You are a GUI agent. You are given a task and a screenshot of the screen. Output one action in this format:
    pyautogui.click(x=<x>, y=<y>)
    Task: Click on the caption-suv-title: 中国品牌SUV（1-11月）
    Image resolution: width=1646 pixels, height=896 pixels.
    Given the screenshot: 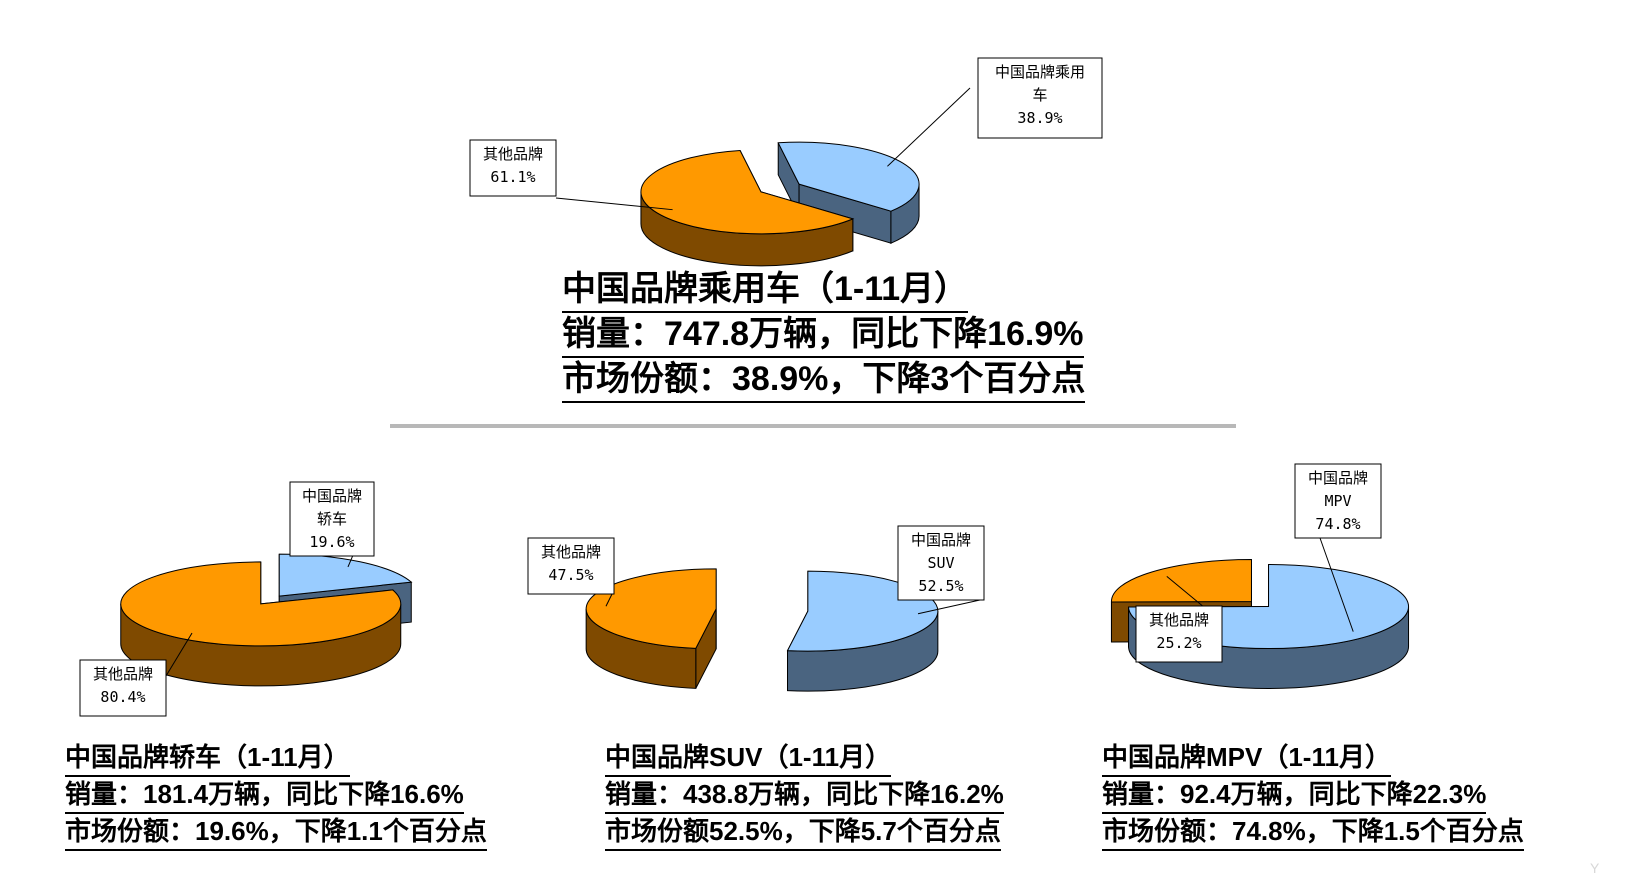 What is the action you would take?
    pyautogui.click(x=748, y=758)
    